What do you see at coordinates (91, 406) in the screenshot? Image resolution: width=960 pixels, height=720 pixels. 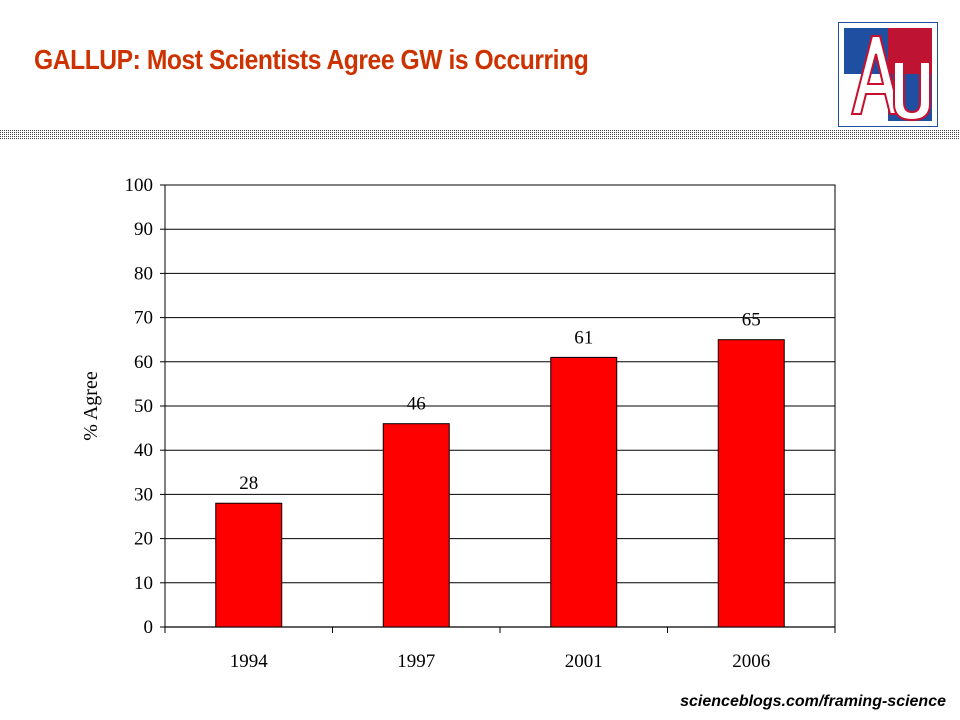 I see `y-axis-label: % Agree` at bounding box center [91, 406].